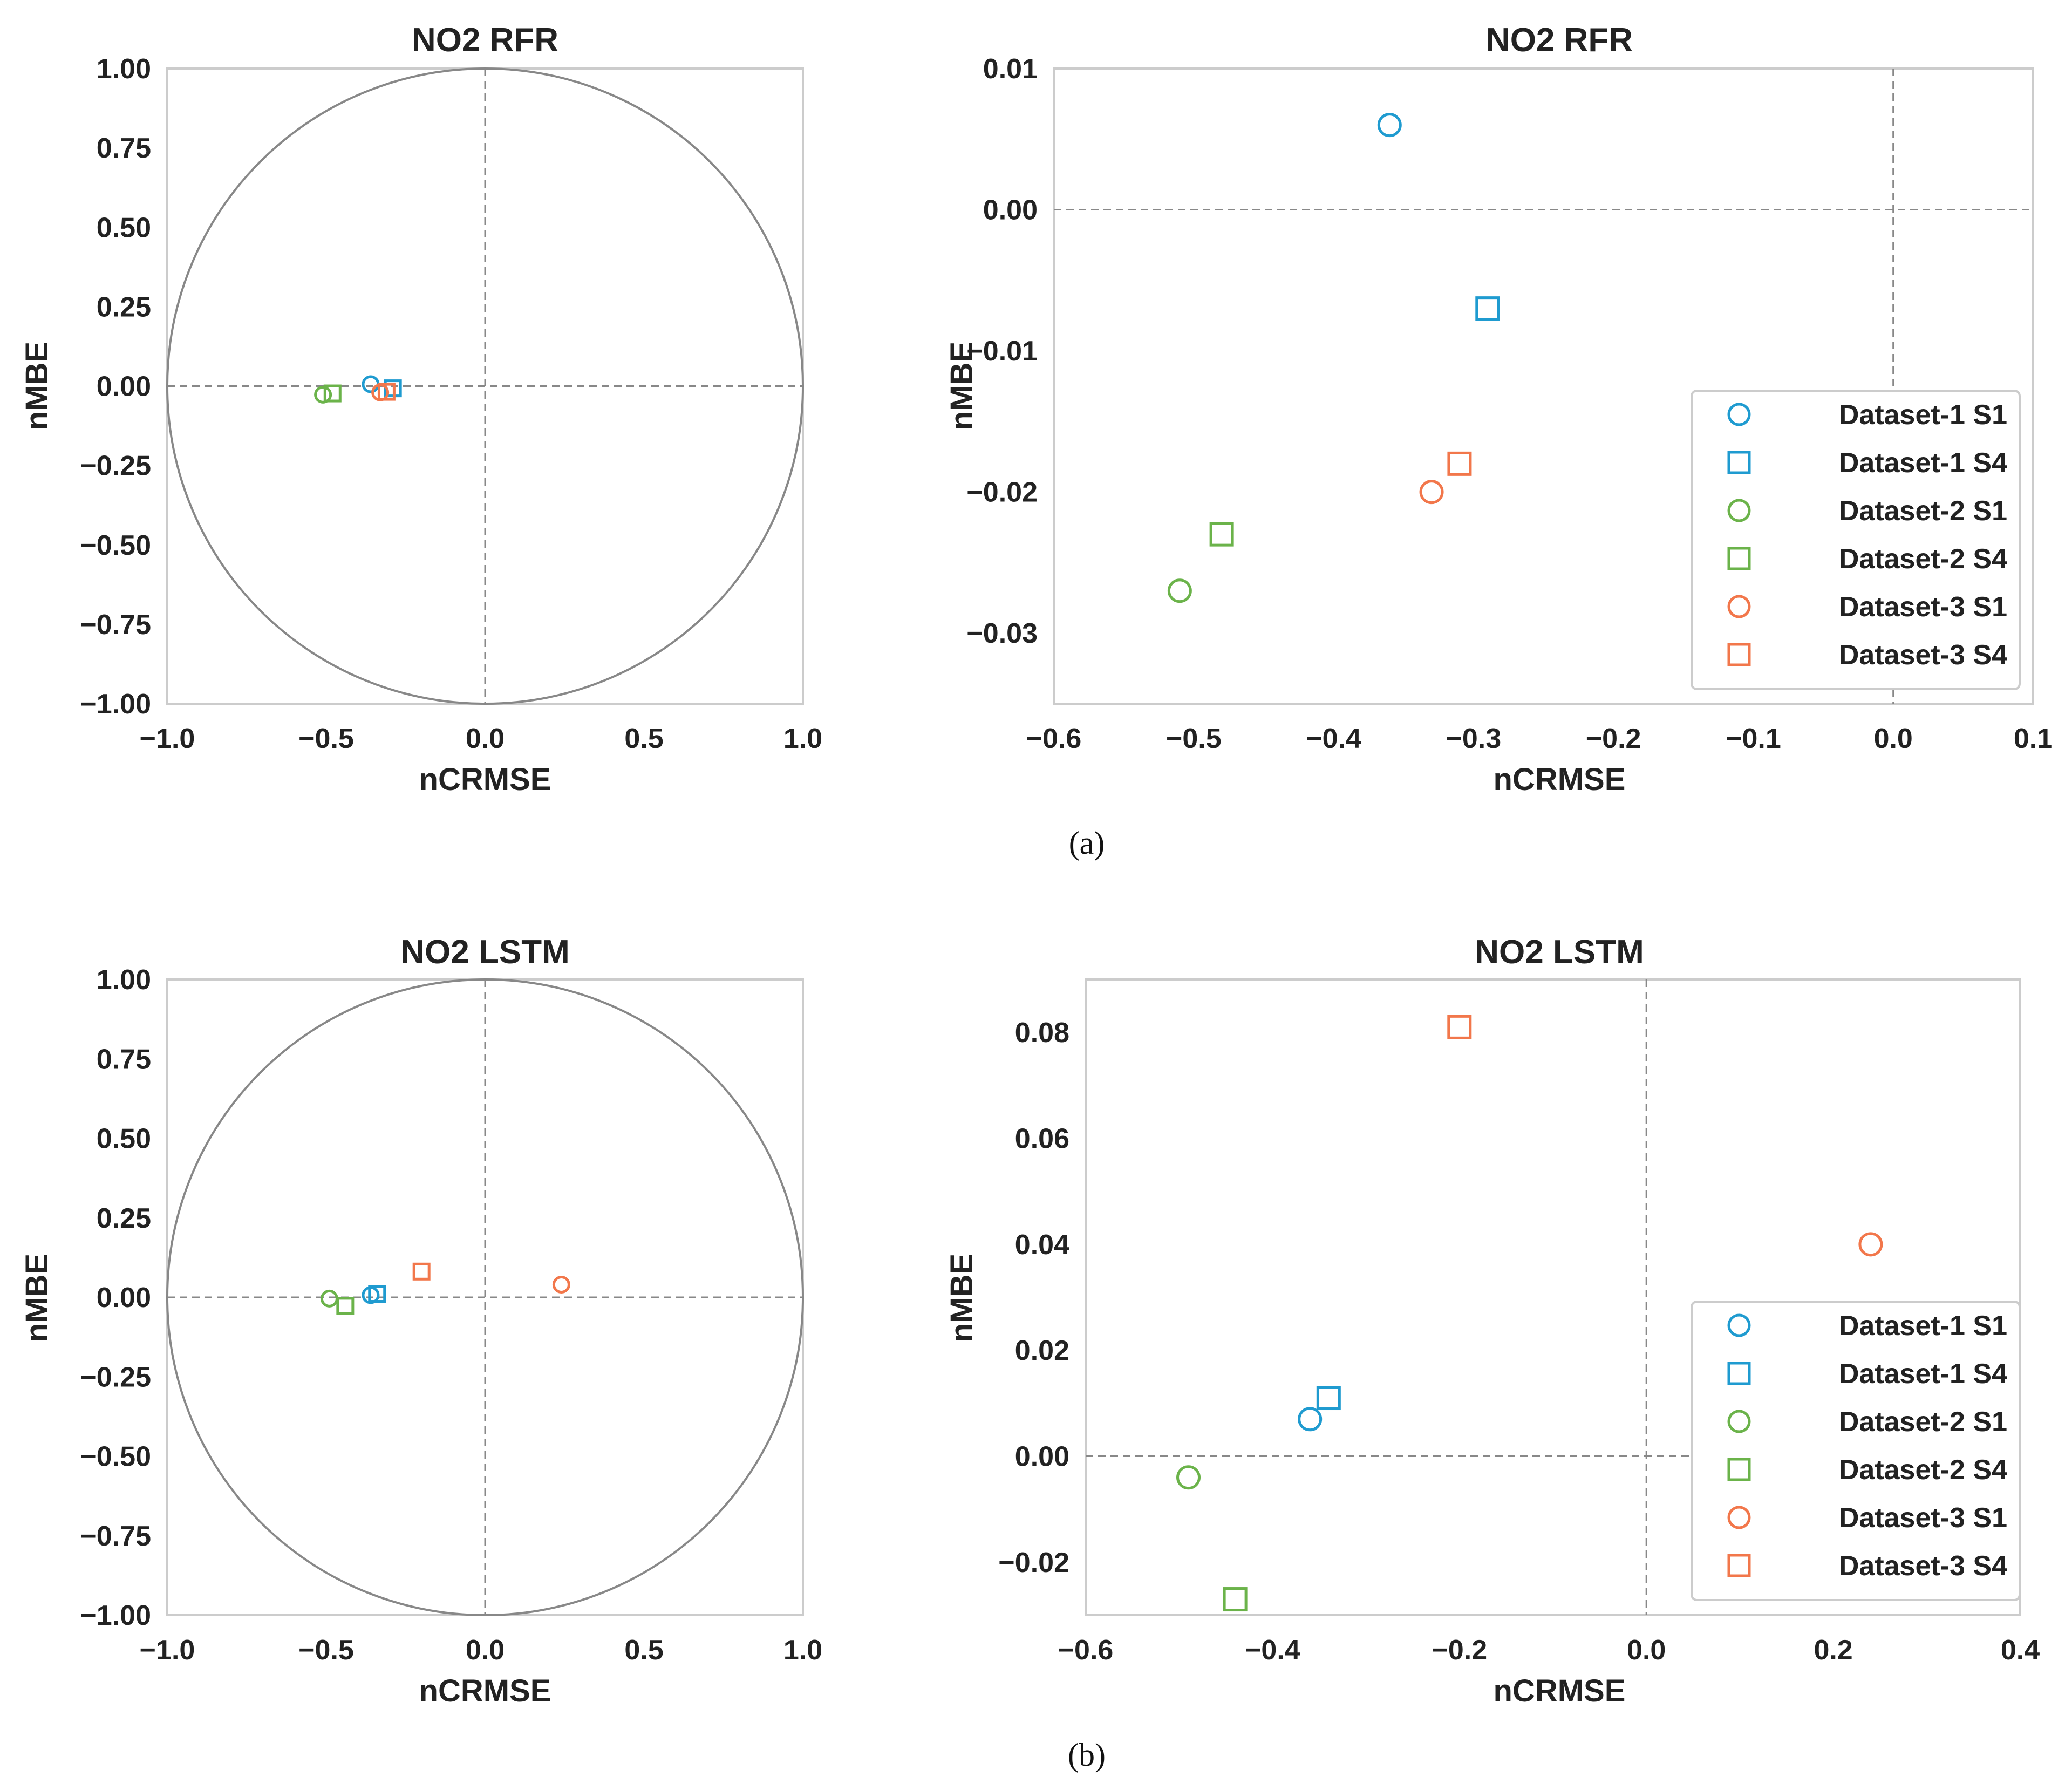  What do you see at coordinates (1923, 1470) in the screenshot?
I see `legend-label: Dataset-2 S4` at bounding box center [1923, 1470].